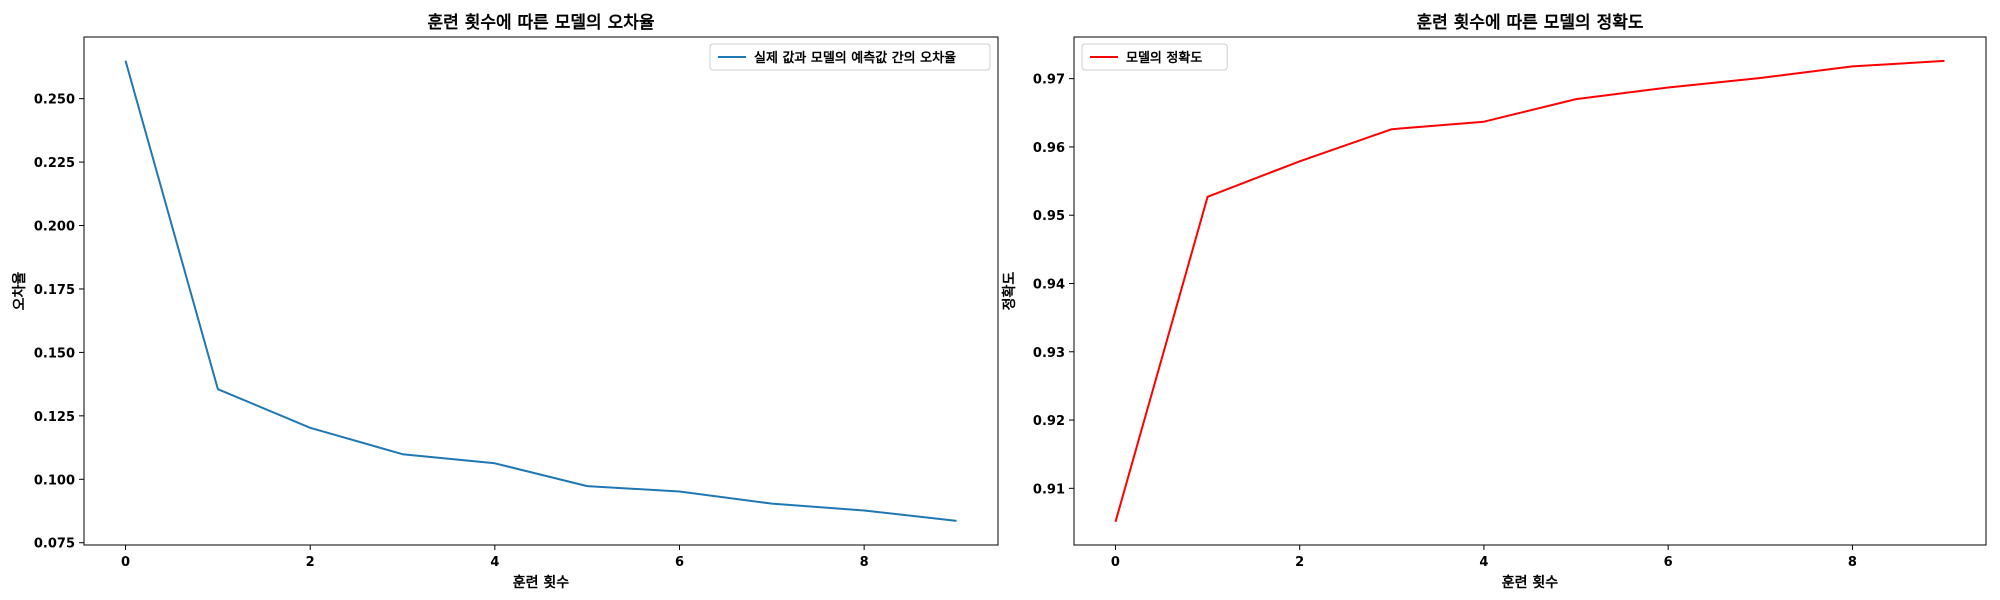 This screenshot has width=2000, height=600. Describe the element at coordinates (1049, 284) in the screenshot. I see `y-tick-label: 0.94` at that location.